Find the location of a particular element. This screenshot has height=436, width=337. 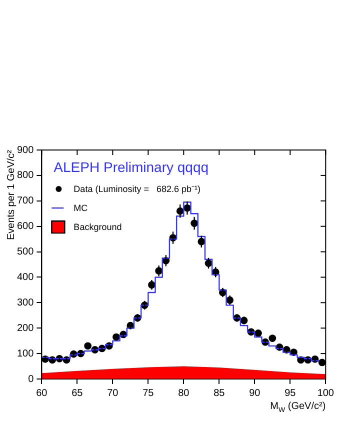

y-axis-title: Events per 1 GeV/c² is located at coordinates (11, 194).